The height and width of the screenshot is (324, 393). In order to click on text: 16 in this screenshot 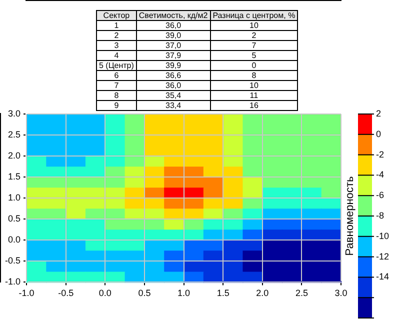, I will do `click(254, 105)`.